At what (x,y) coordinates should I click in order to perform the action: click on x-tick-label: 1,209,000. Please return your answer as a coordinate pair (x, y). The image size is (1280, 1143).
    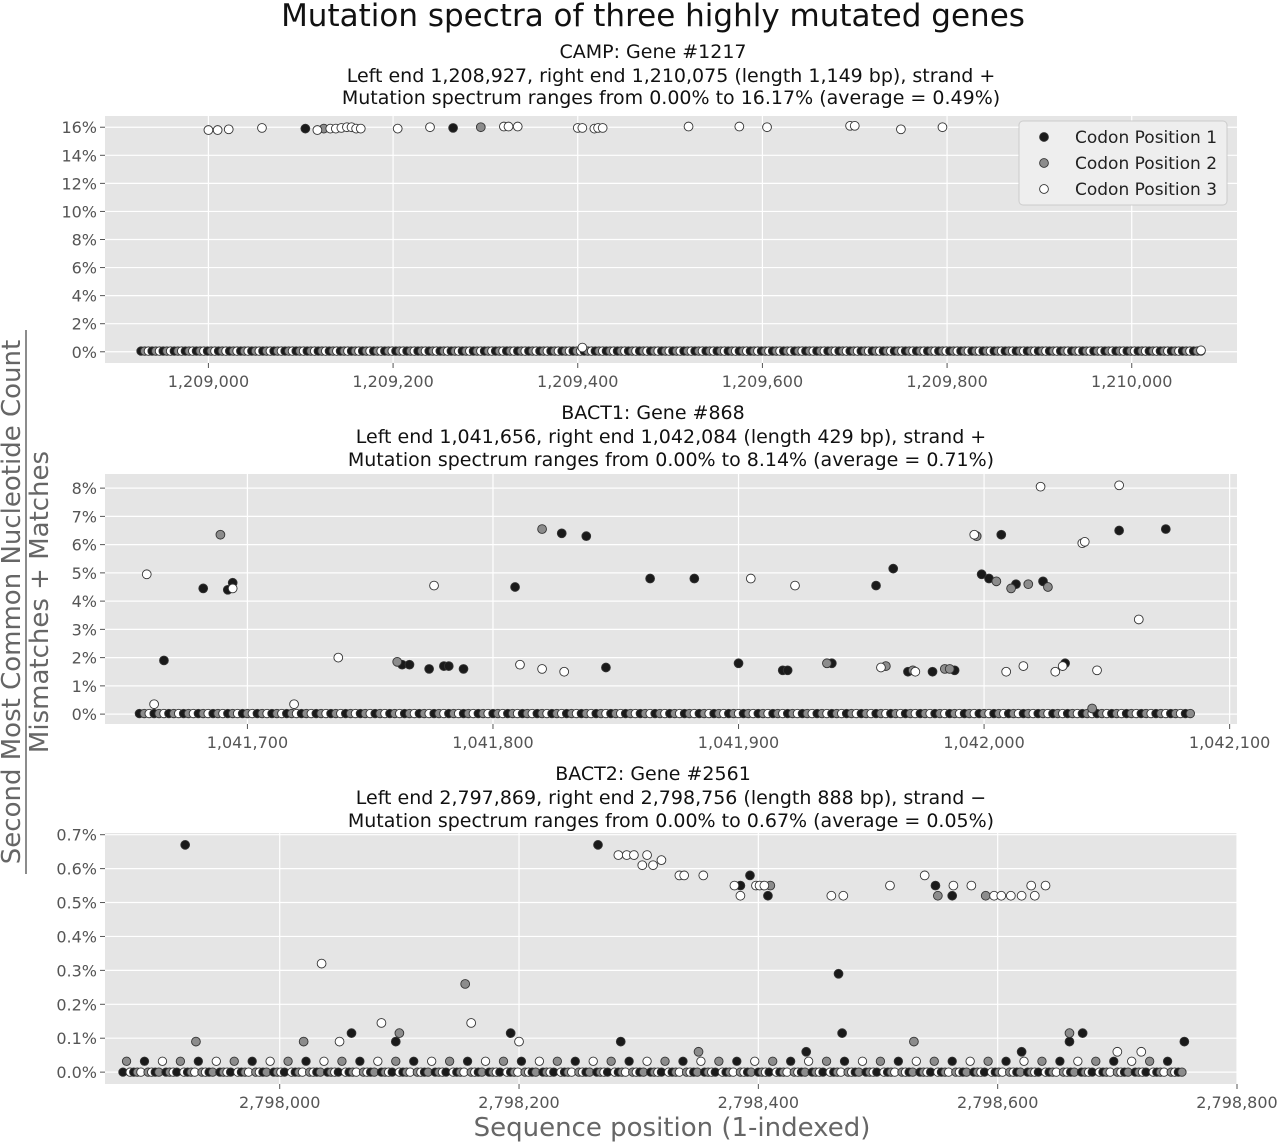
    Looking at the image, I should click on (208, 381).